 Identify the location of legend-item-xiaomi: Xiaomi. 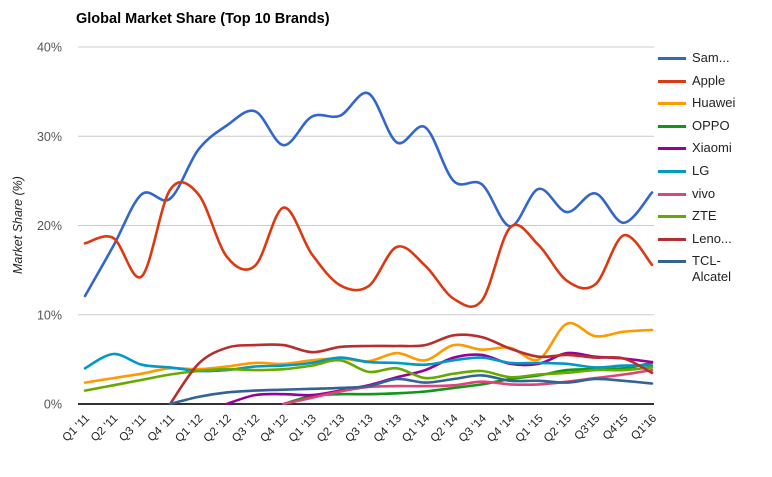
(714, 151).